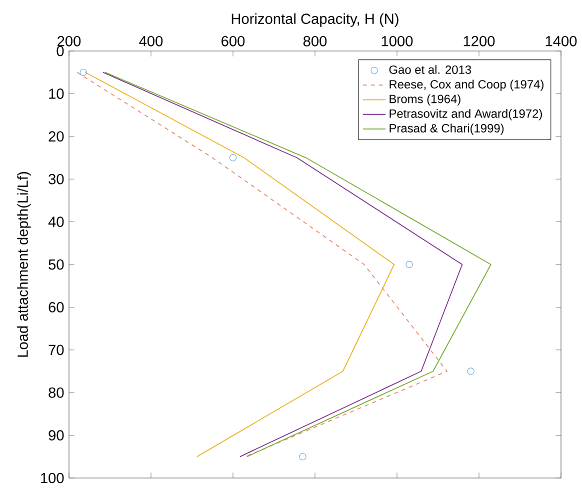  I want to click on y-tick-label: 100, so click(52, 478).